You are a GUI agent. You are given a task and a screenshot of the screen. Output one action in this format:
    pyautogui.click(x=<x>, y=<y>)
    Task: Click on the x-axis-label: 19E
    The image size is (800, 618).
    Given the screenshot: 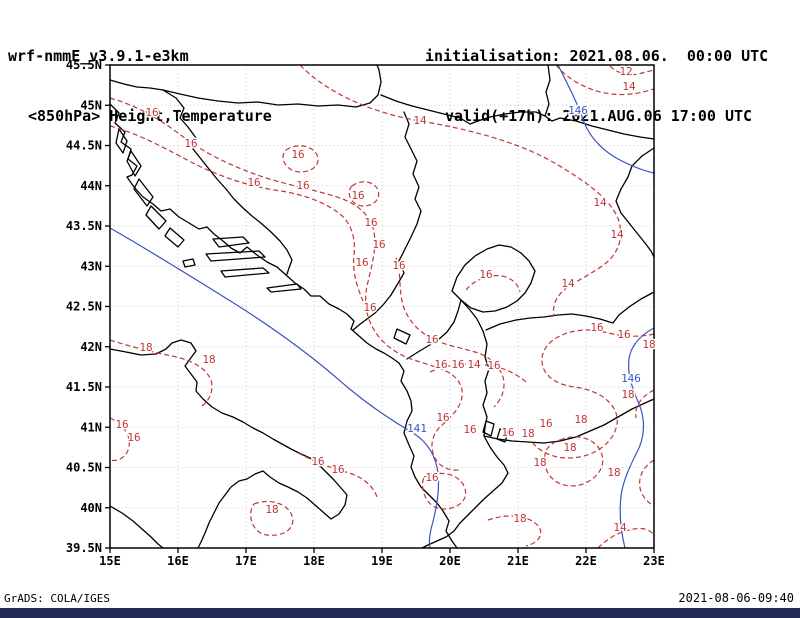 What is the action you would take?
    pyautogui.click(x=382, y=561)
    